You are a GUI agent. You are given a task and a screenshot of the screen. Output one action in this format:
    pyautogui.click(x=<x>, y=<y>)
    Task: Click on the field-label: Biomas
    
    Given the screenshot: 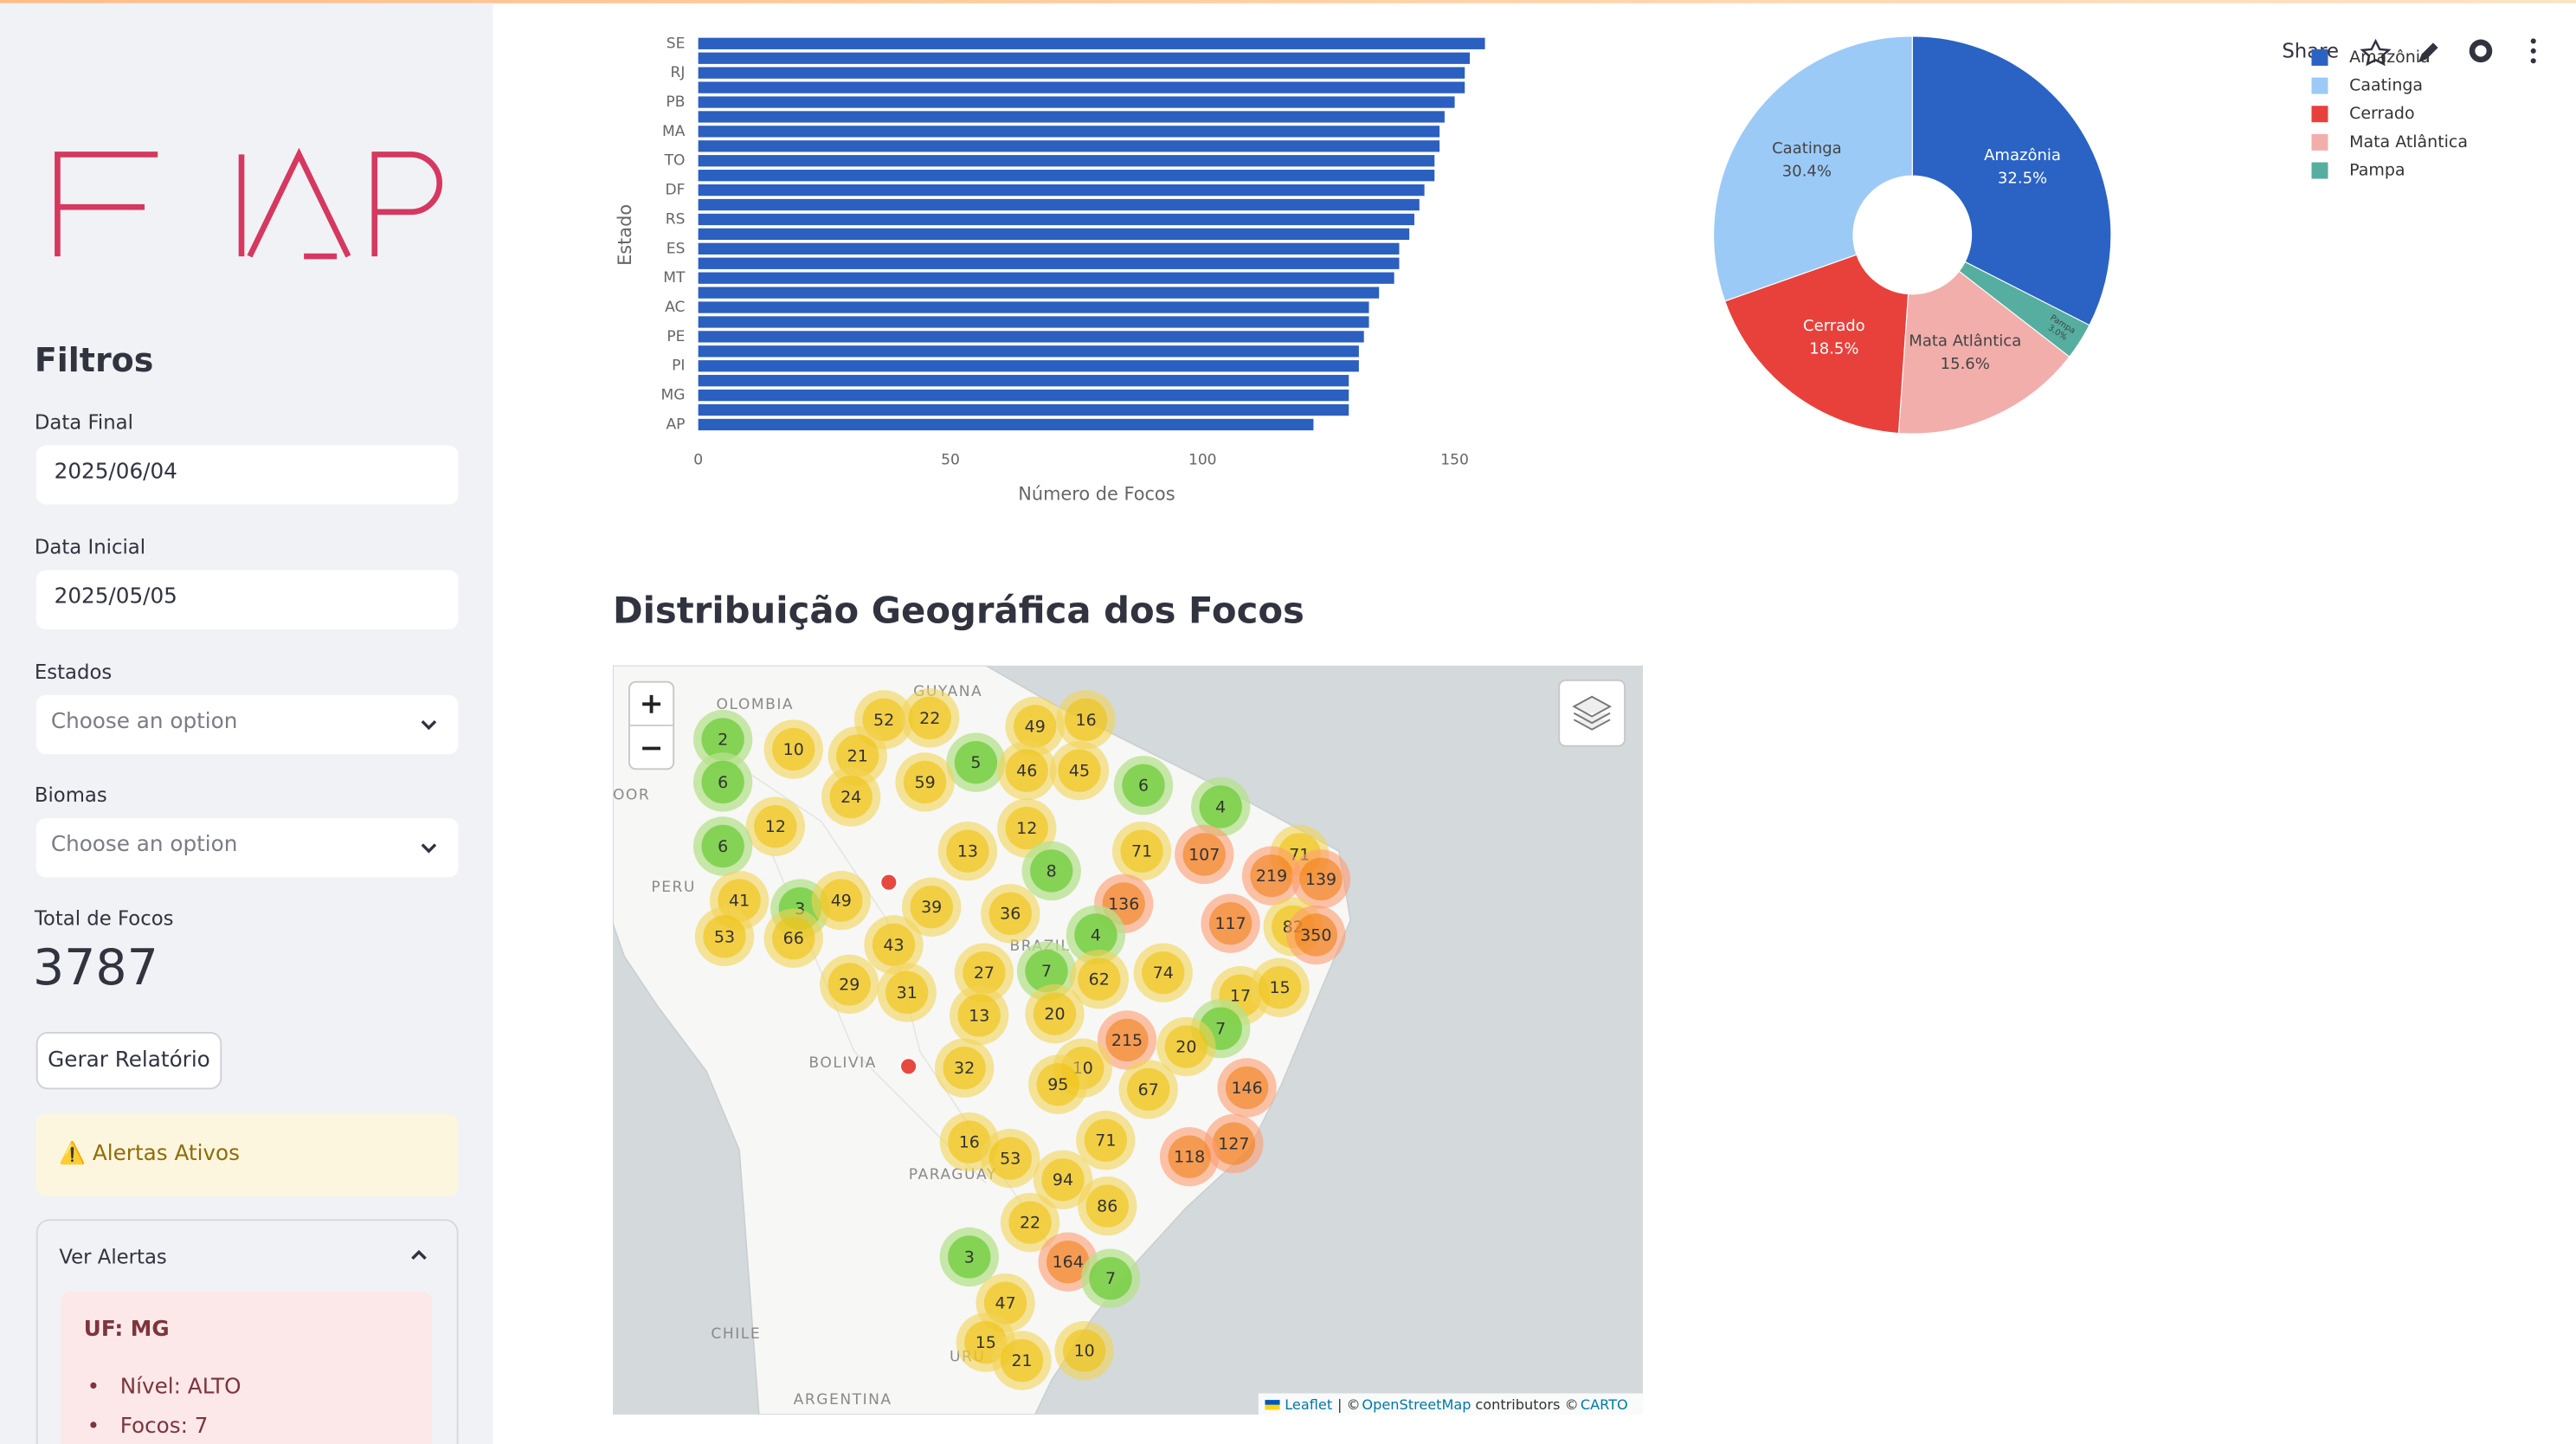 What is the action you would take?
    pyautogui.click(x=70, y=795)
    